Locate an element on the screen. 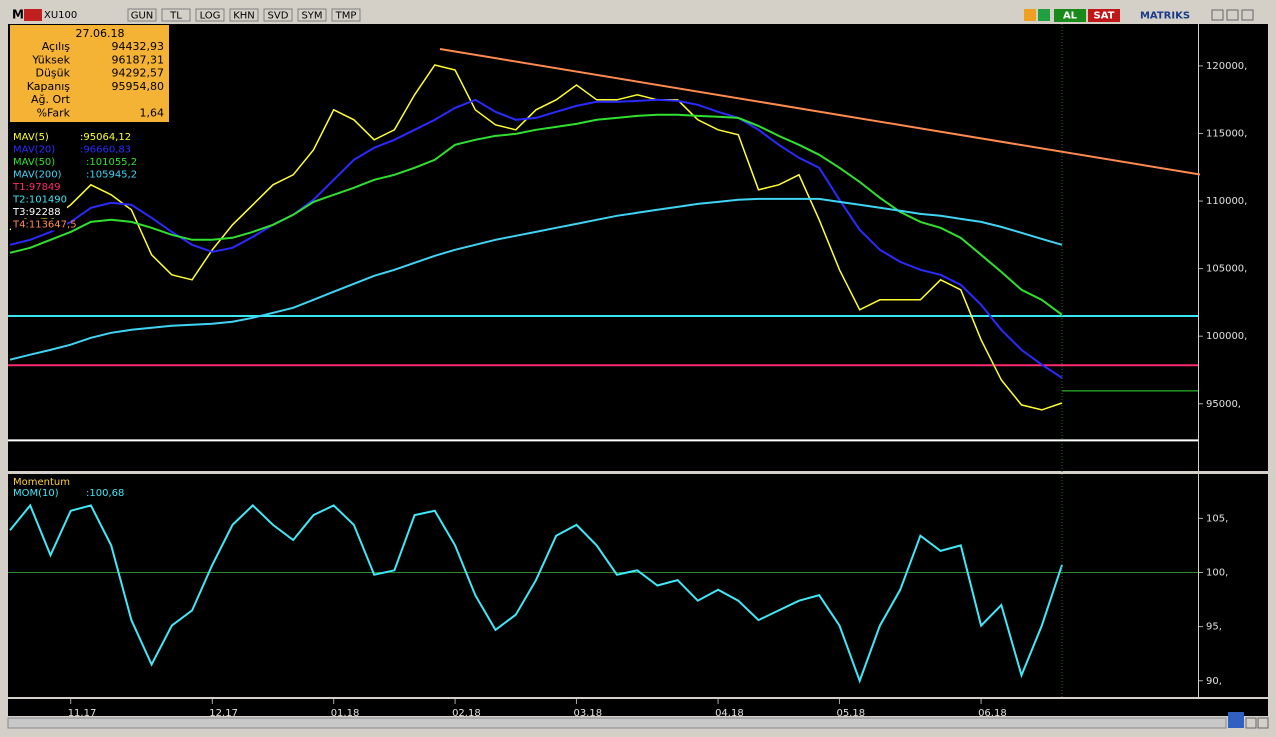 The height and width of the screenshot is (737, 1276). y-tick-label: 105, is located at coordinates (1217, 518).